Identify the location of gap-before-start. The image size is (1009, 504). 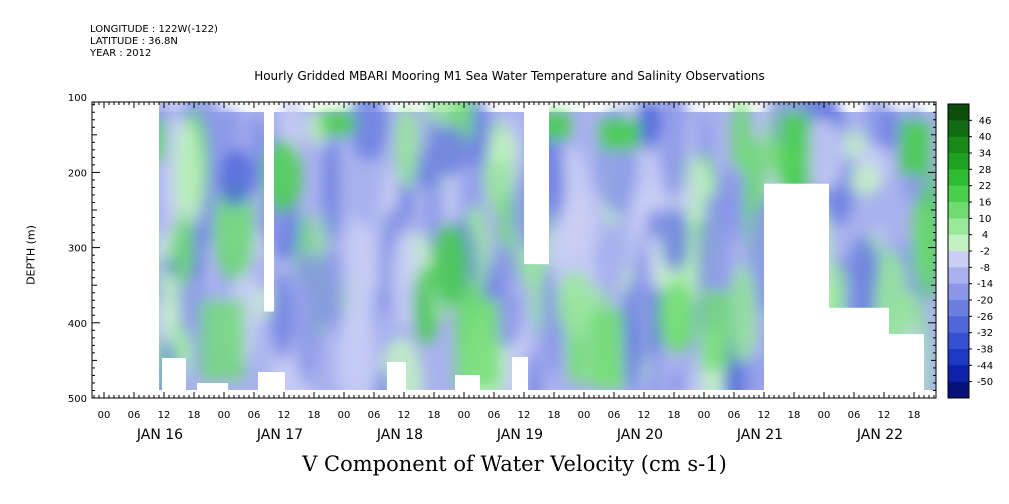
(131, 250).